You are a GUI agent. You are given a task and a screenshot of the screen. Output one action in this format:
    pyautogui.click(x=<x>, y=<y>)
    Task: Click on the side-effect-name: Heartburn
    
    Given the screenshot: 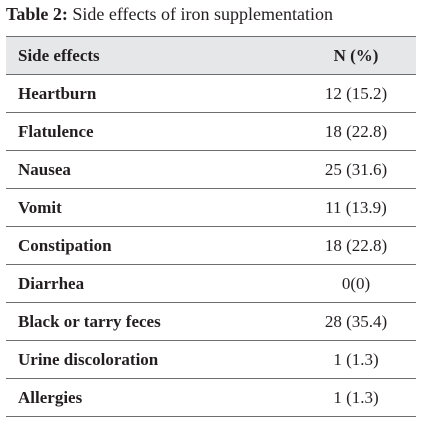 What is the action you would take?
    pyautogui.click(x=151, y=93)
    